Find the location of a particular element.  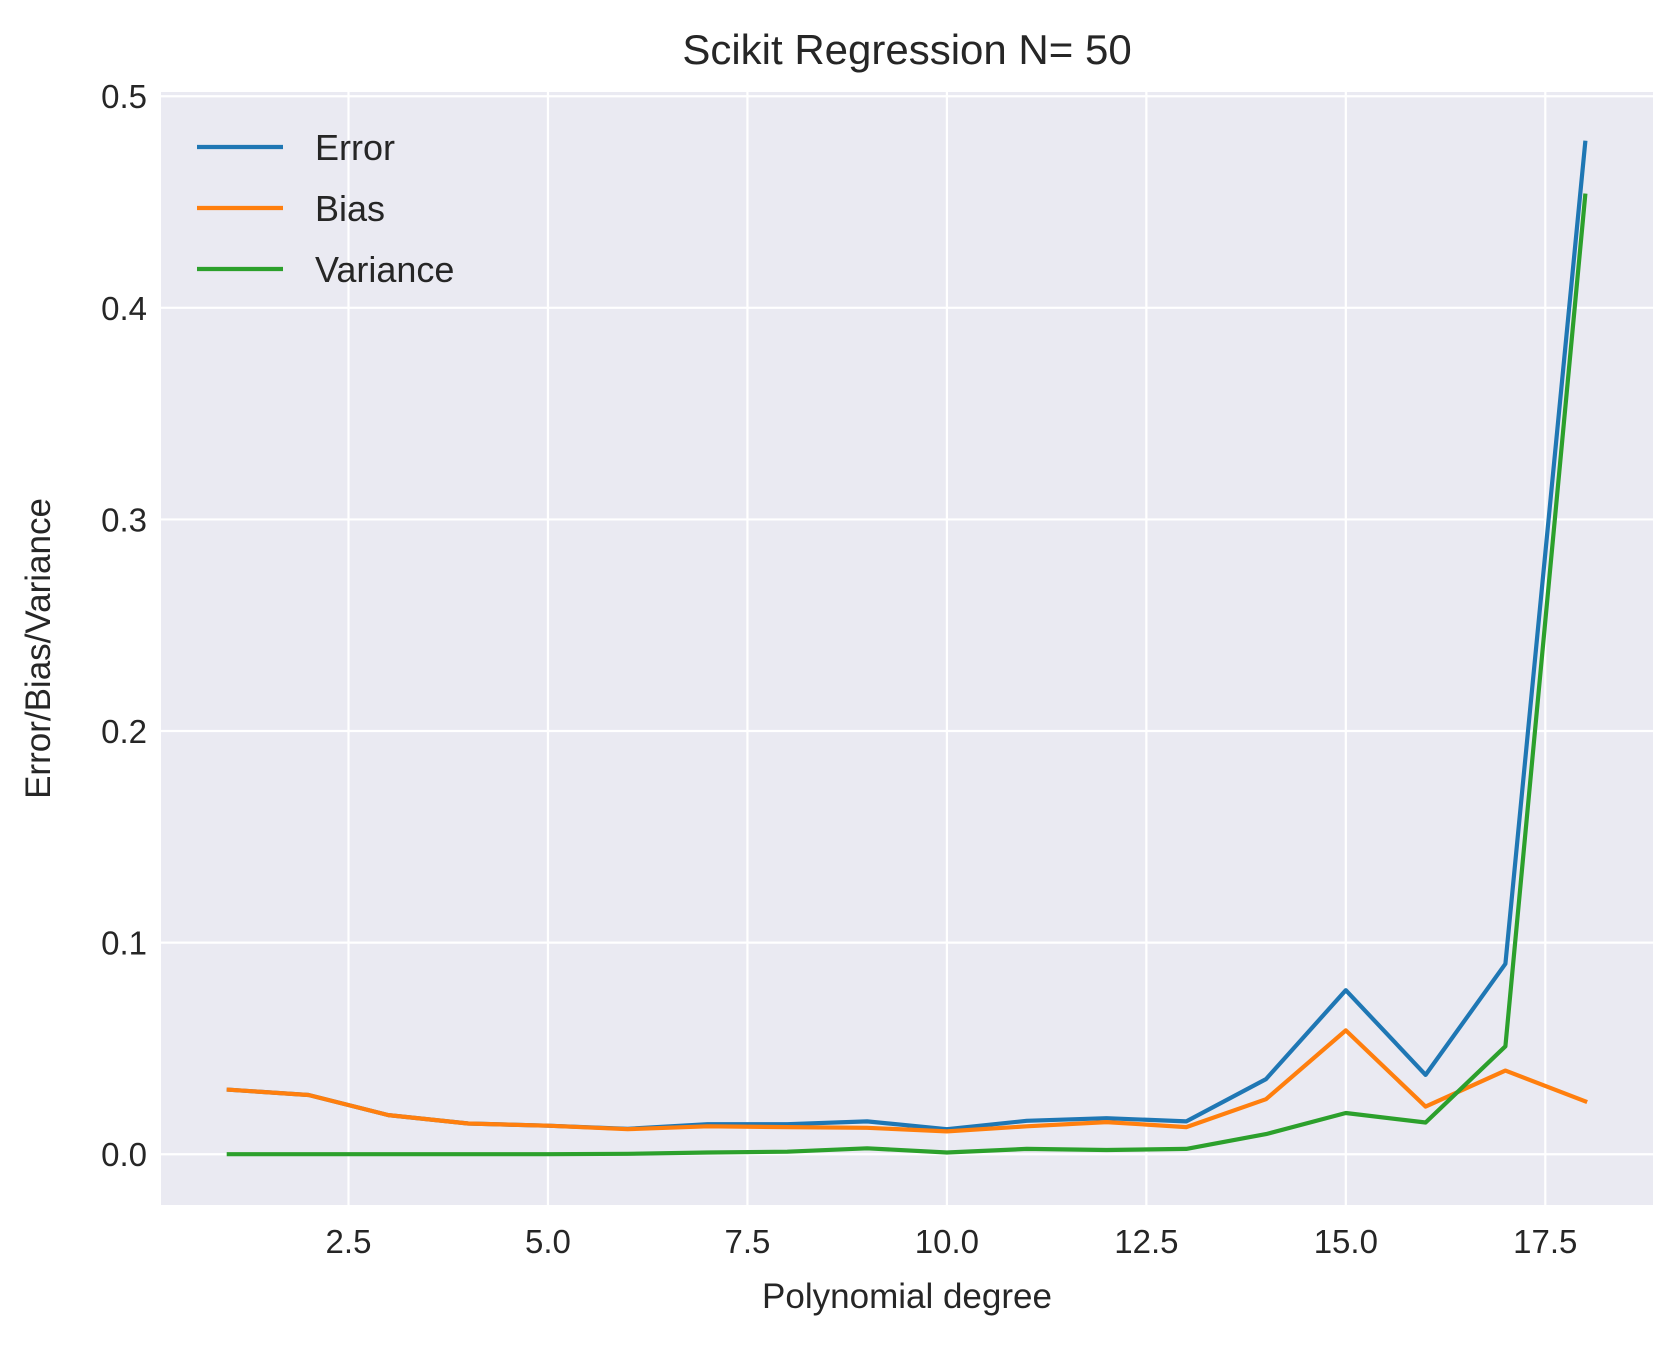

x-axis-label: Polynomial degree is located at coordinates (907, 1296).